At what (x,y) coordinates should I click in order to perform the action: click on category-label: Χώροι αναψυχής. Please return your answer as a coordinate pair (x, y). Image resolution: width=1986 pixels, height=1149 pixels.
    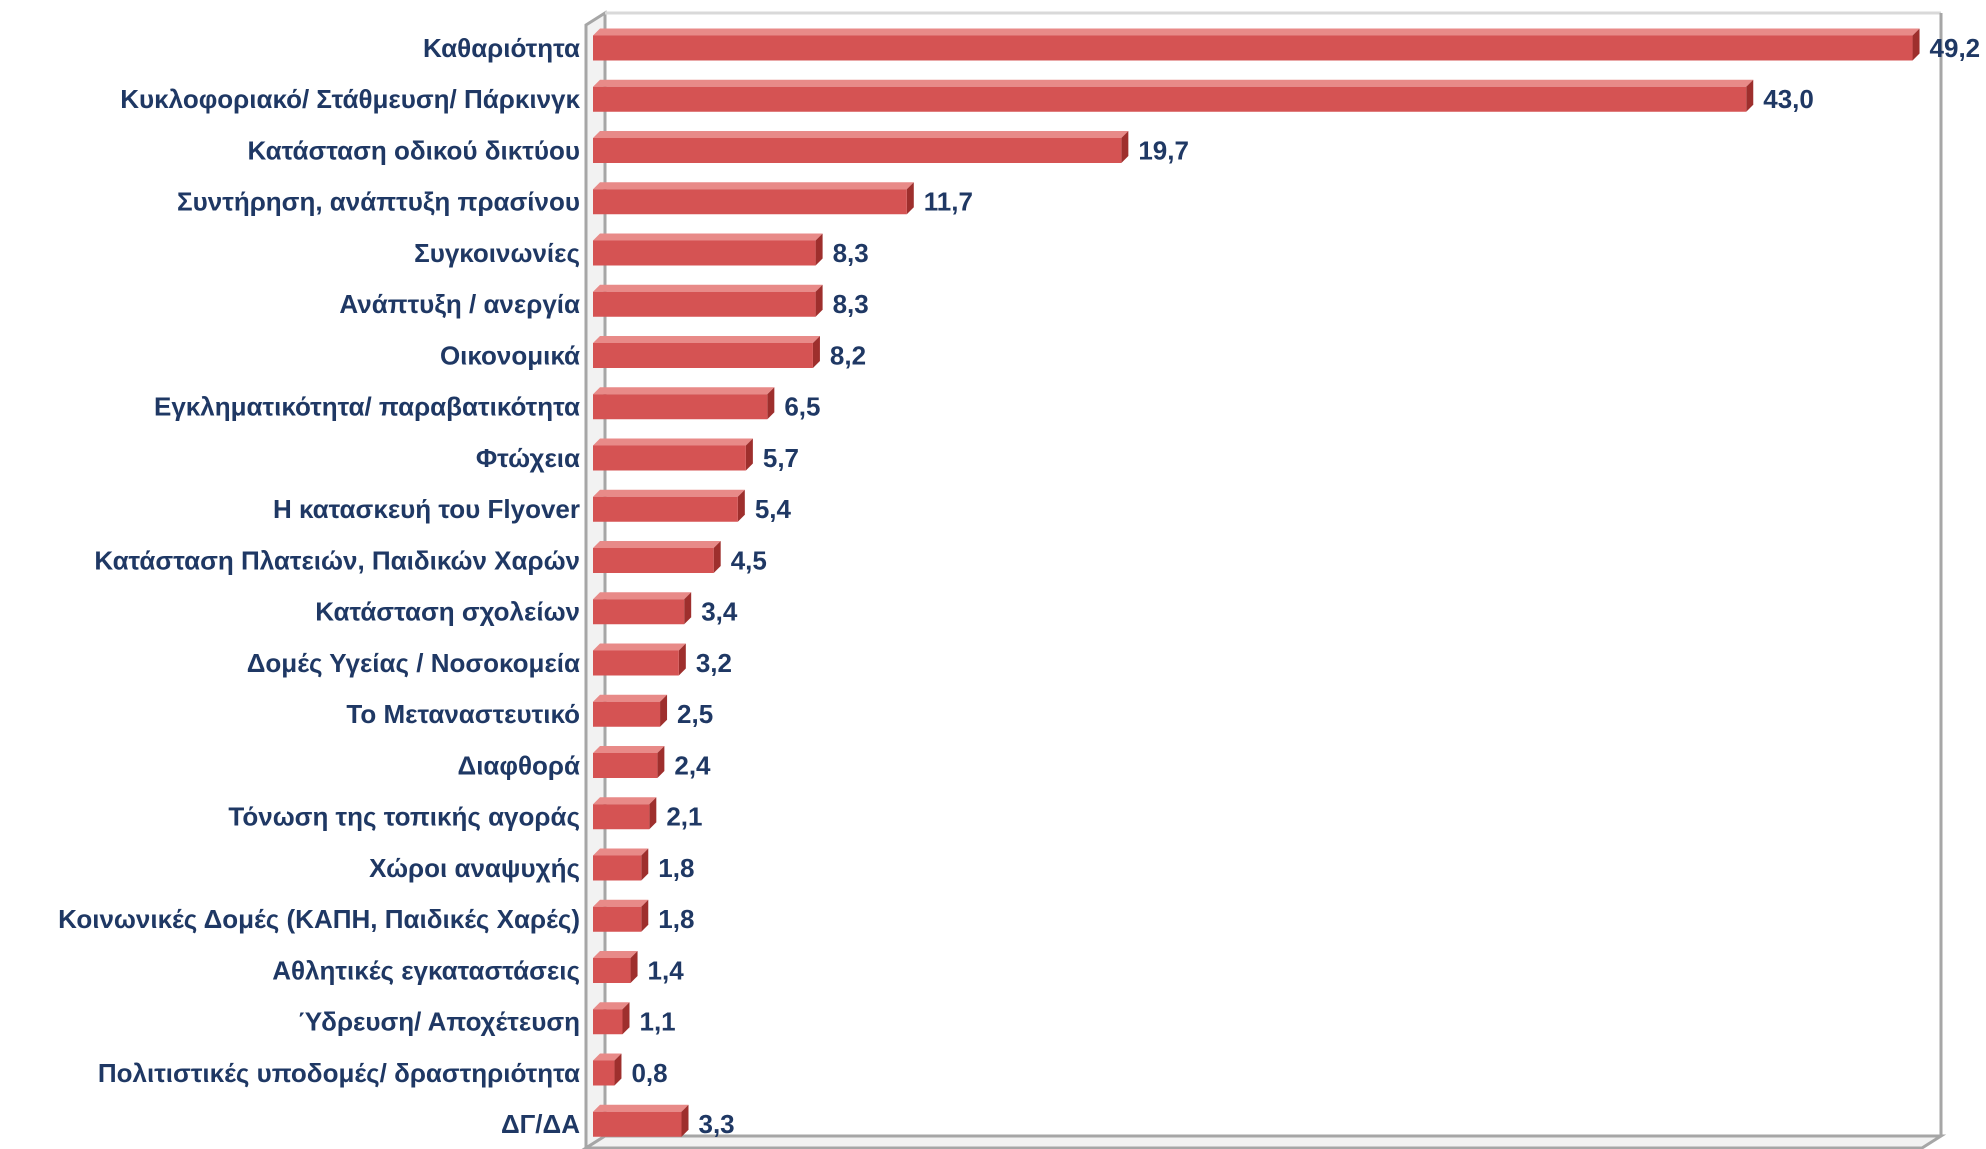
    Looking at the image, I should click on (474, 868).